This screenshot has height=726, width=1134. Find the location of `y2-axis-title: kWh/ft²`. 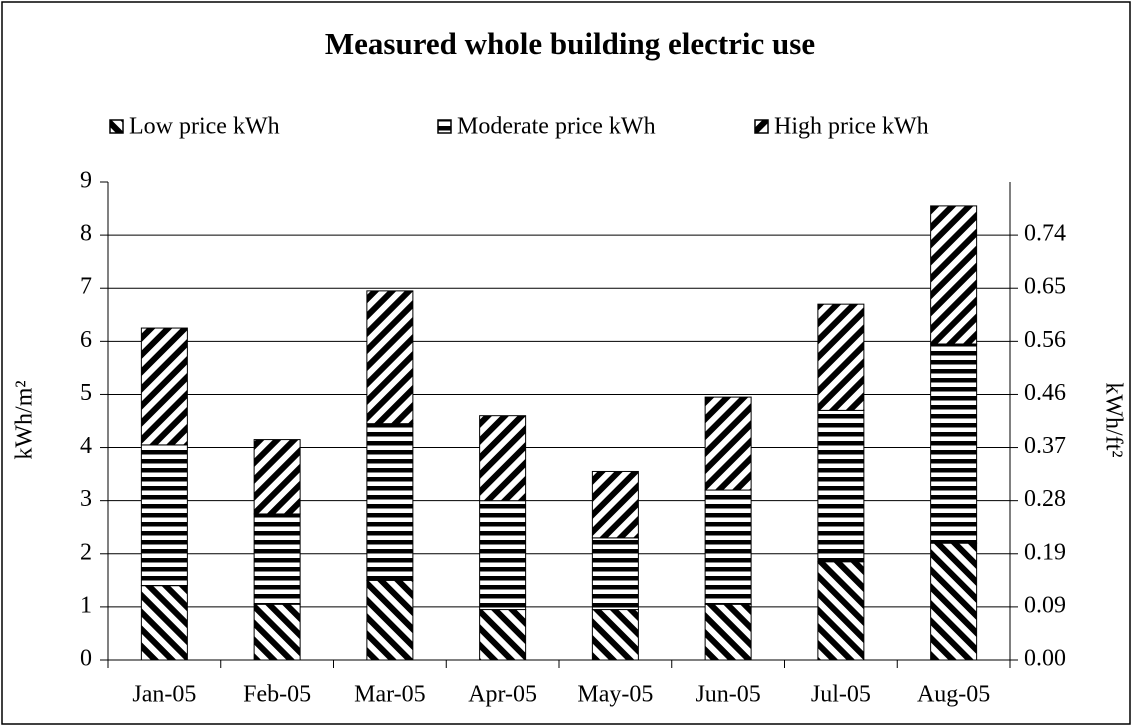

y2-axis-title: kWh/ft² is located at coordinates (1113, 419).